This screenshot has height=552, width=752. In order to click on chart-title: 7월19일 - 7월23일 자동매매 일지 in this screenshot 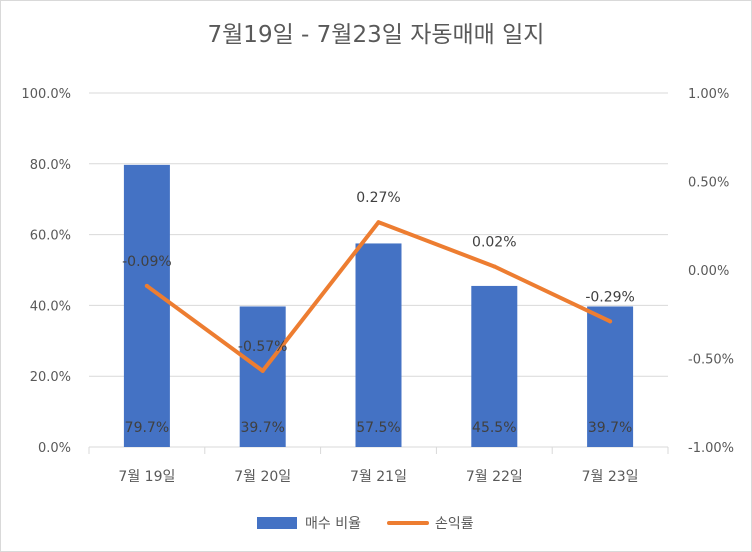, I will do `click(376, 35)`.